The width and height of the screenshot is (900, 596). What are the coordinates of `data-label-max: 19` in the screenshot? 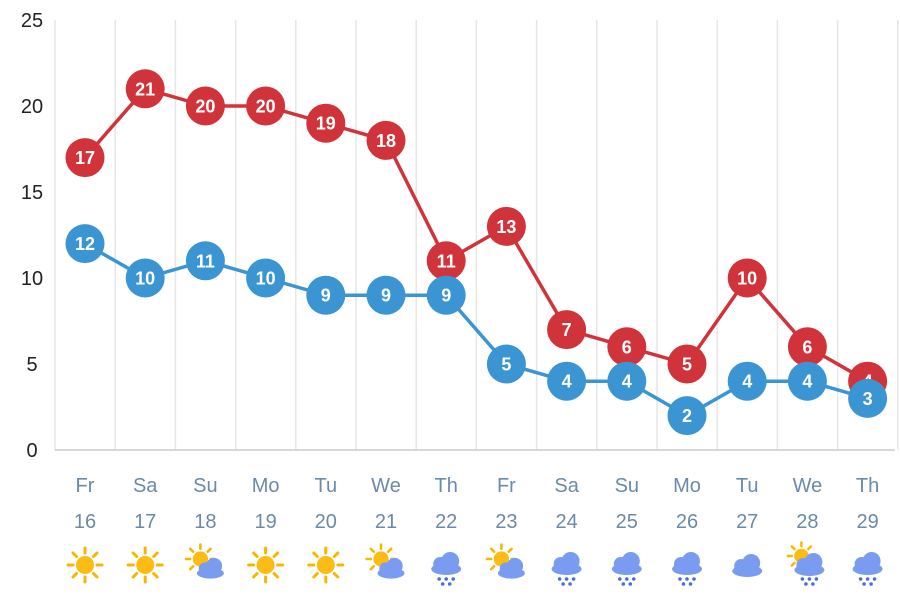 It's located at (326, 124).